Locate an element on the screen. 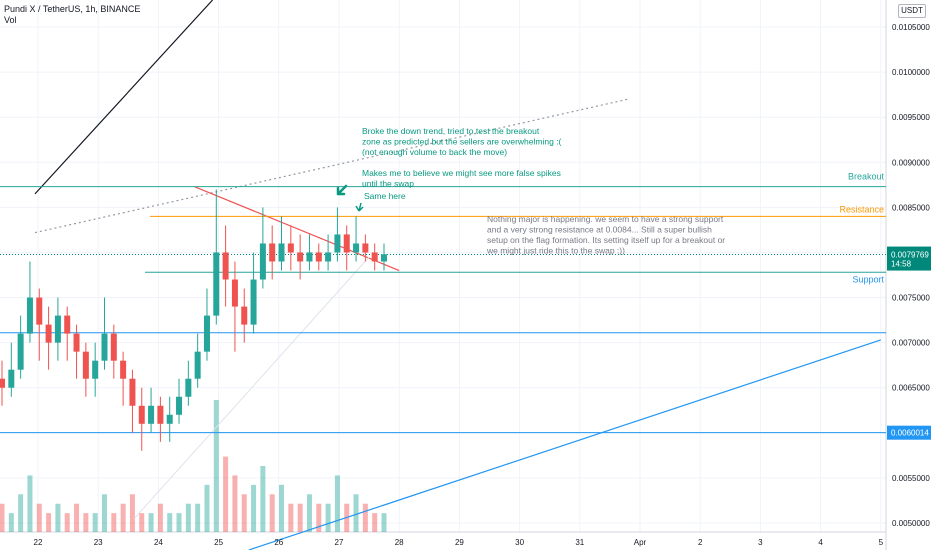 This screenshot has width=932, height=555. time-tick-label: 3 is located at coordinates (760, 542).